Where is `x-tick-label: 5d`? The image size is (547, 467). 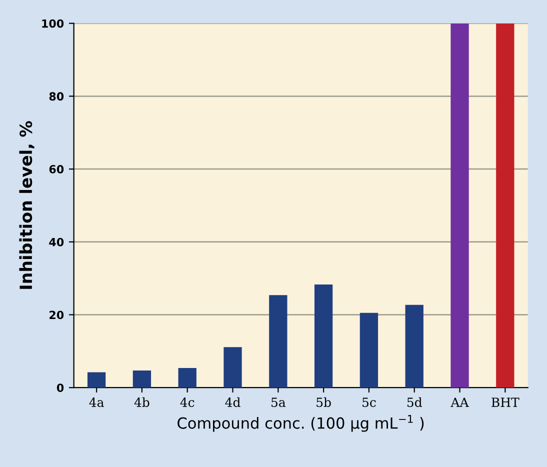 x-tick-label: 5d is located at coordinates (414, 402).